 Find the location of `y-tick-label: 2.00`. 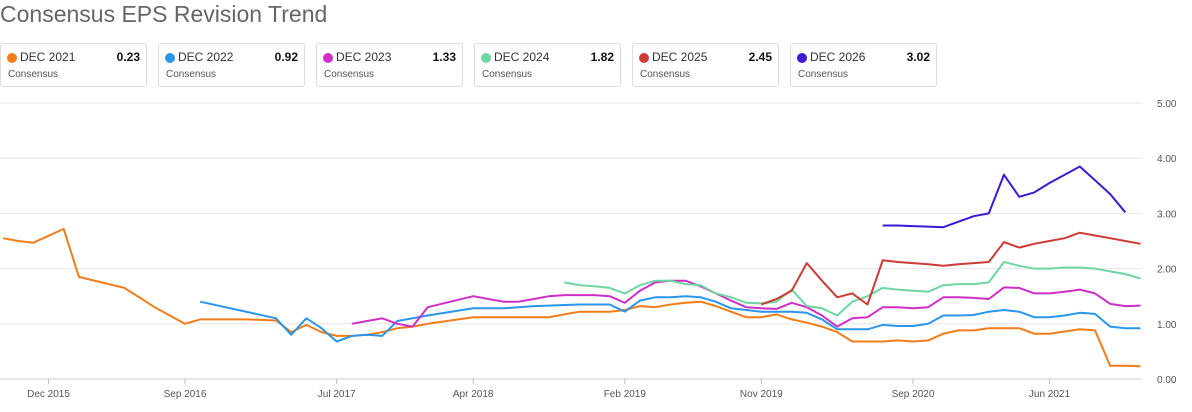

y-tick-label: 2.00 is located at coordinates (1167, 270).